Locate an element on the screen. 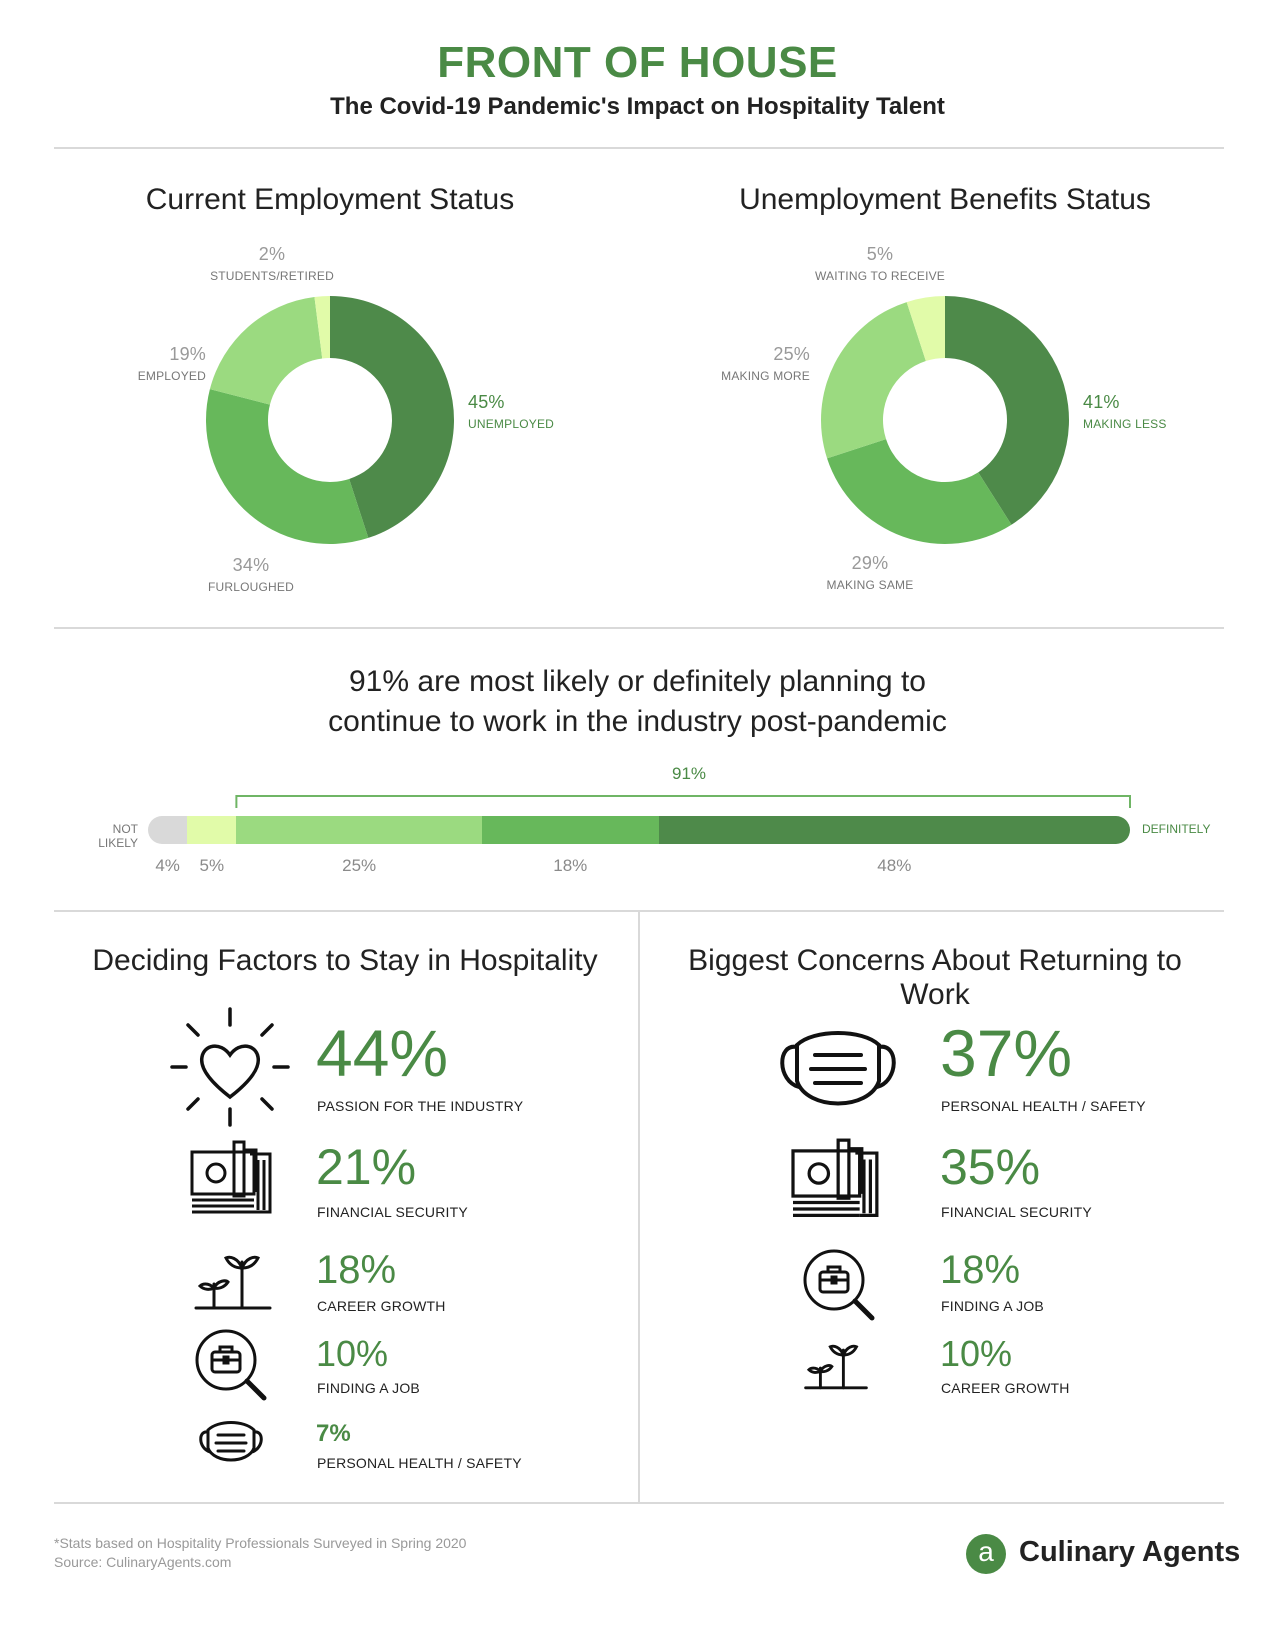  bracket is located at coordinates (683, 801).